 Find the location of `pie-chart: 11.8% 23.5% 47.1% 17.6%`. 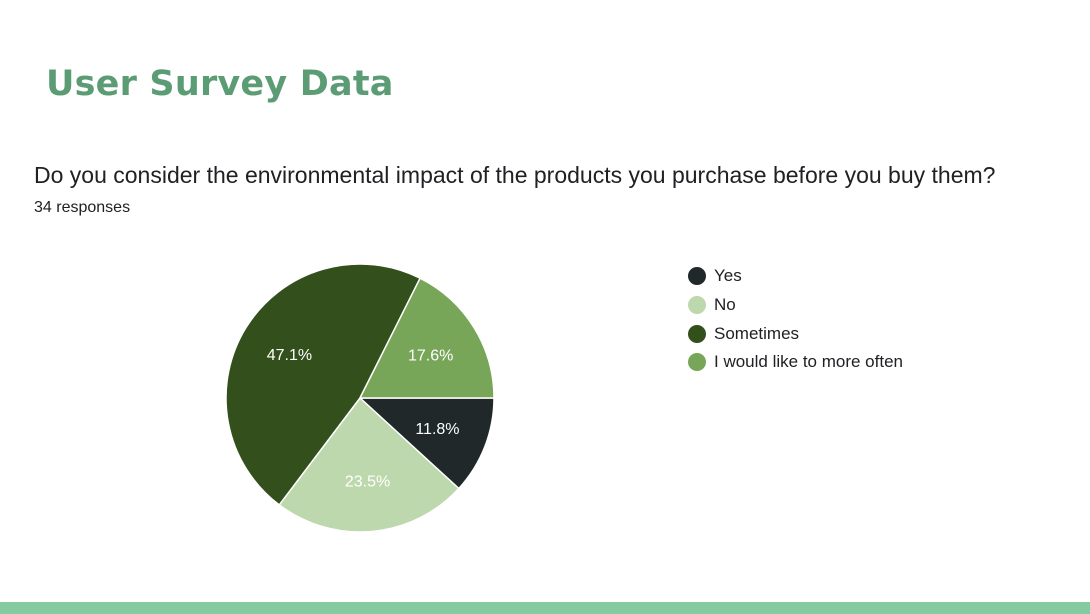

pie-chart: 11.8% 23.5% 47.1% 17.6% is located at coordinates (360, 398).